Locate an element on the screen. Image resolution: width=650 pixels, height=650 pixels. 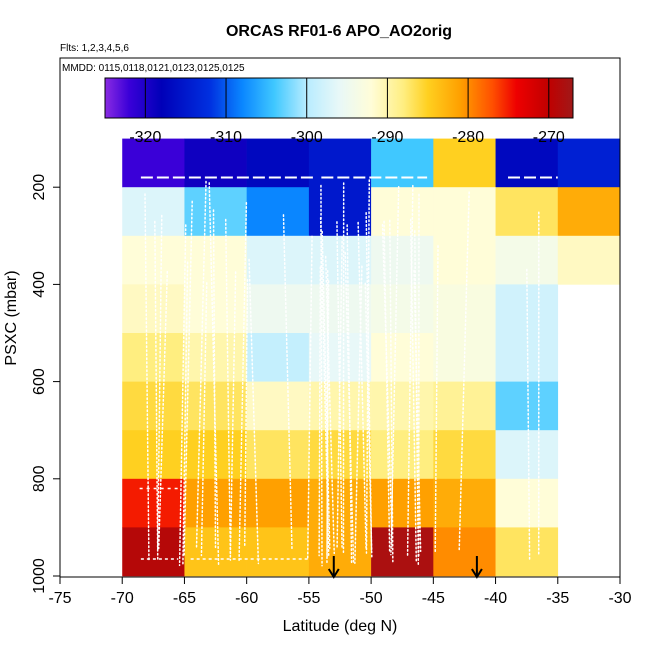
colorbar-tick-label: -300 is located at coordinates (307, 137).